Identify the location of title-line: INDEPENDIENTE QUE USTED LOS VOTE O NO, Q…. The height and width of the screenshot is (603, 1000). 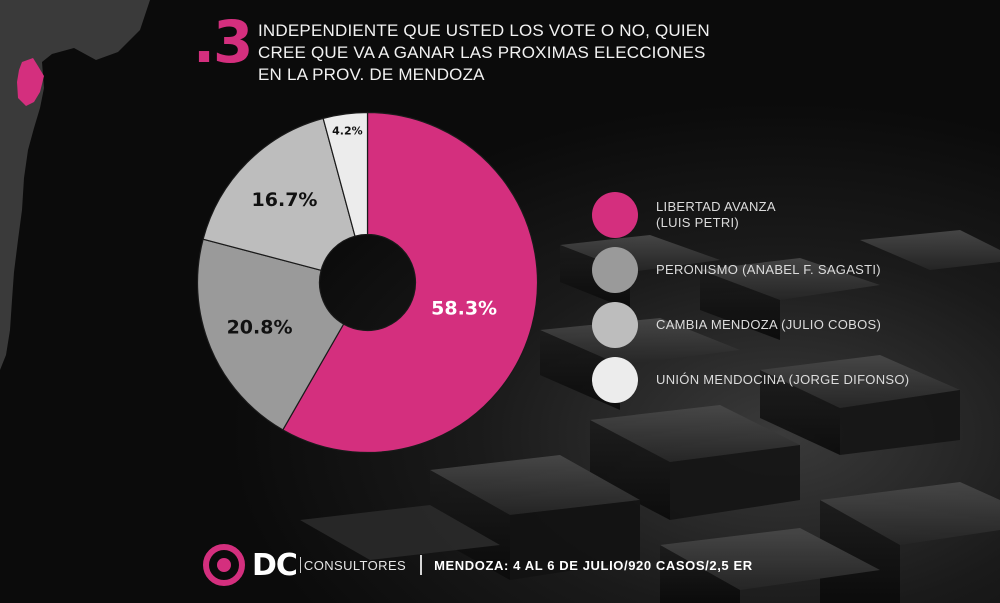
(484, 30).